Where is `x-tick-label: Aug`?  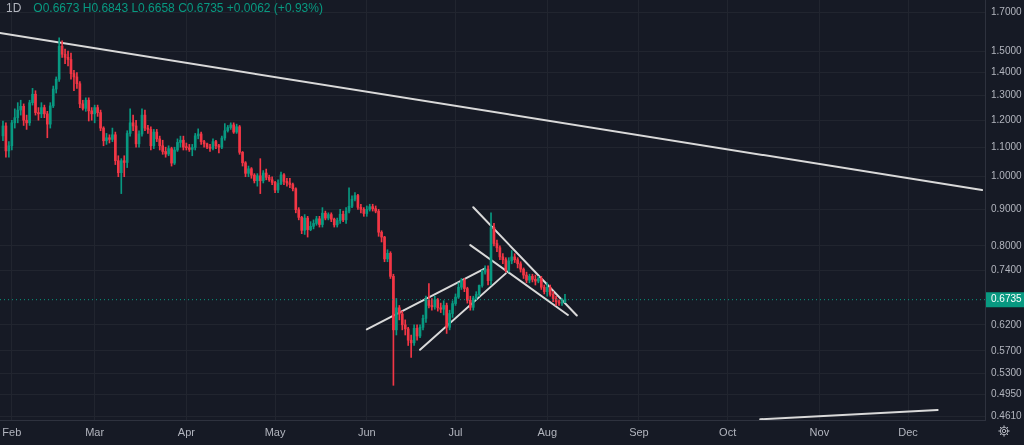 x-tick-label: Aug is located at coordinates (547, 431).